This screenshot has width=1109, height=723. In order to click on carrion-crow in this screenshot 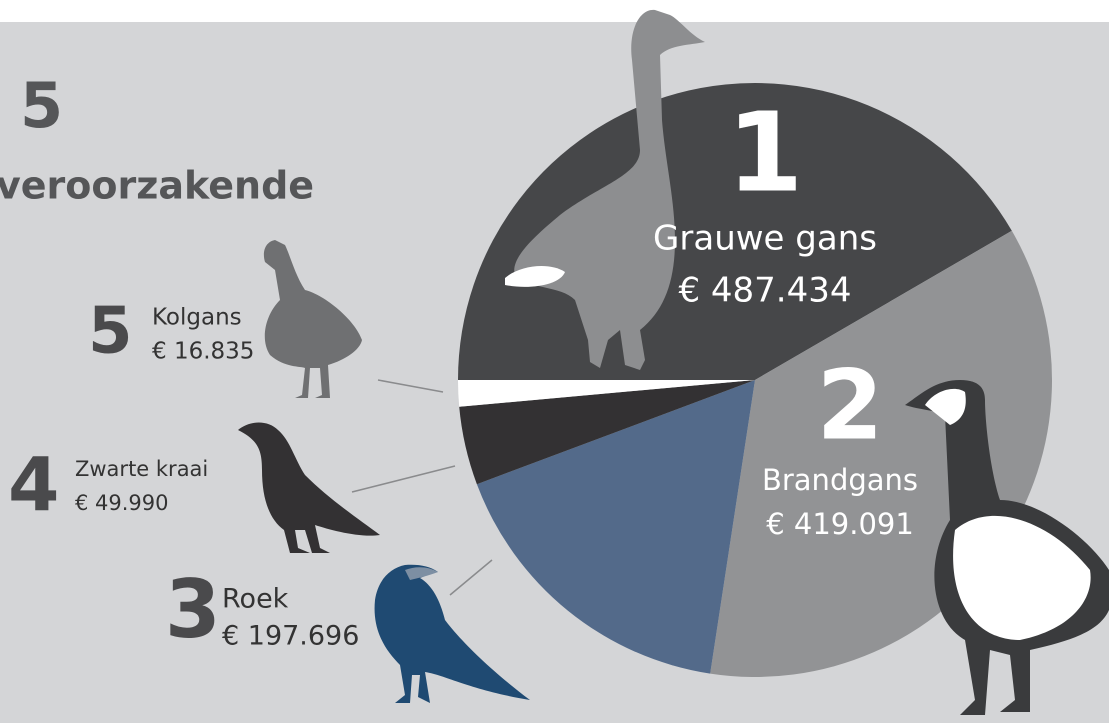, I will do `click(309, 487)`.